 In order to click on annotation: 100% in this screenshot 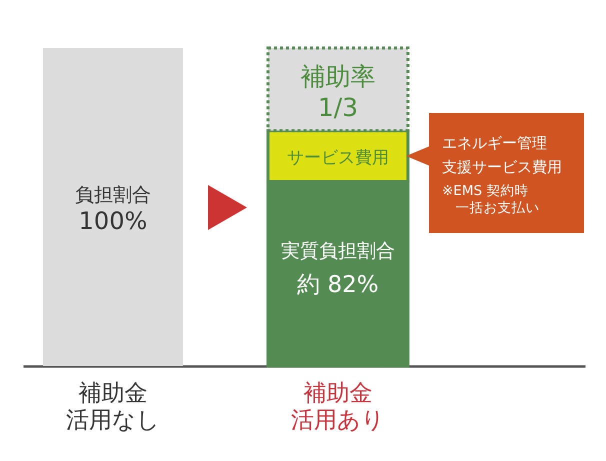, I will do `click(113, 221)`.